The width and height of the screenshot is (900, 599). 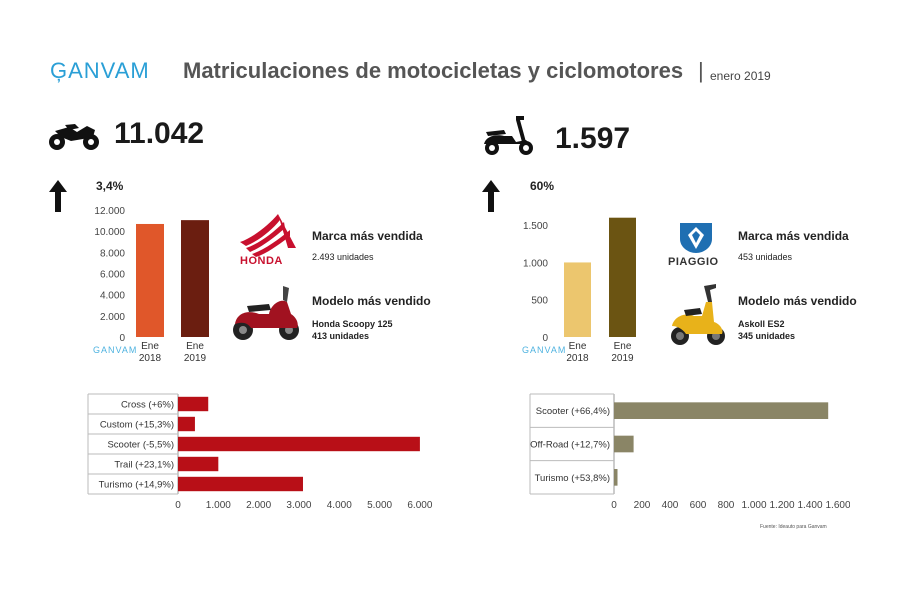 What do you see at coordinates (140, 445) in the screenshot?
I see `moto-segment-label: Scooter (-5,5%)` at bounding box center [140, 445].